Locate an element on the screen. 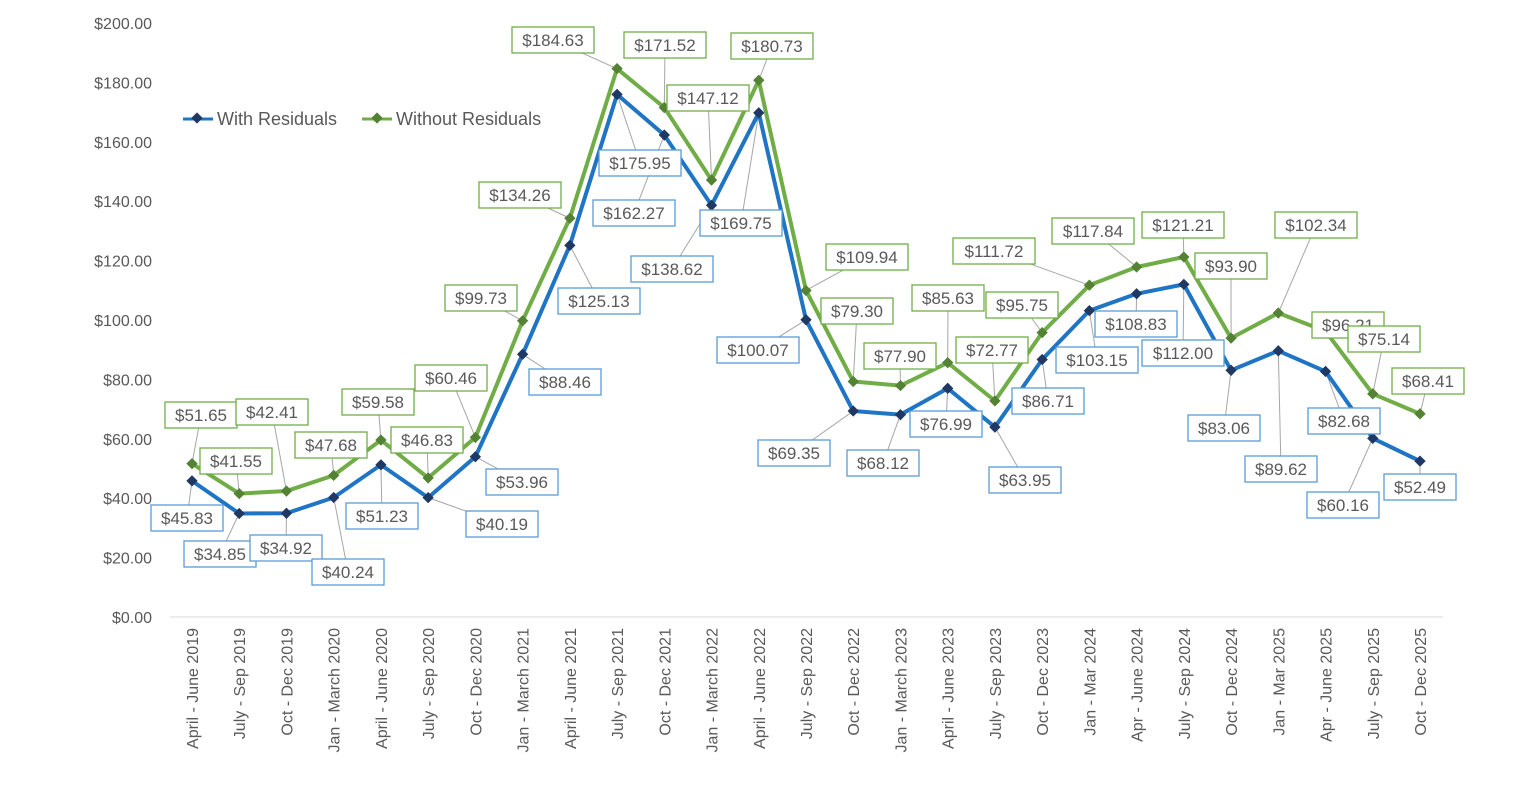 This screenshot has width=1540, height=805. x-tick-label: July - Sep 2025 is located at coordinates (1374, 683).